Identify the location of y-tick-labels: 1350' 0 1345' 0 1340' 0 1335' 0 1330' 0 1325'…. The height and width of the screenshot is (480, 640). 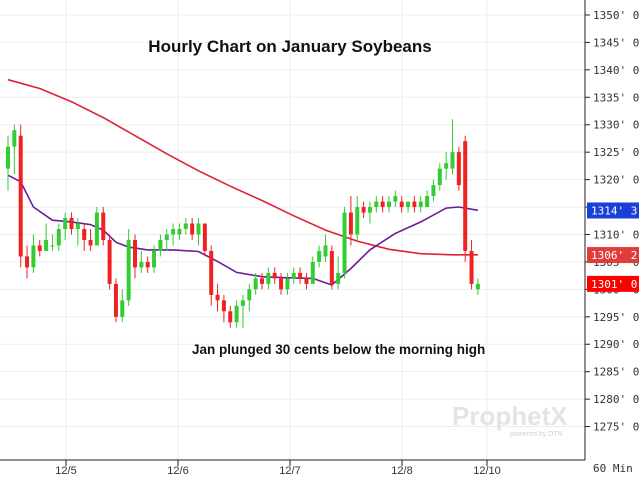
(612, 221).